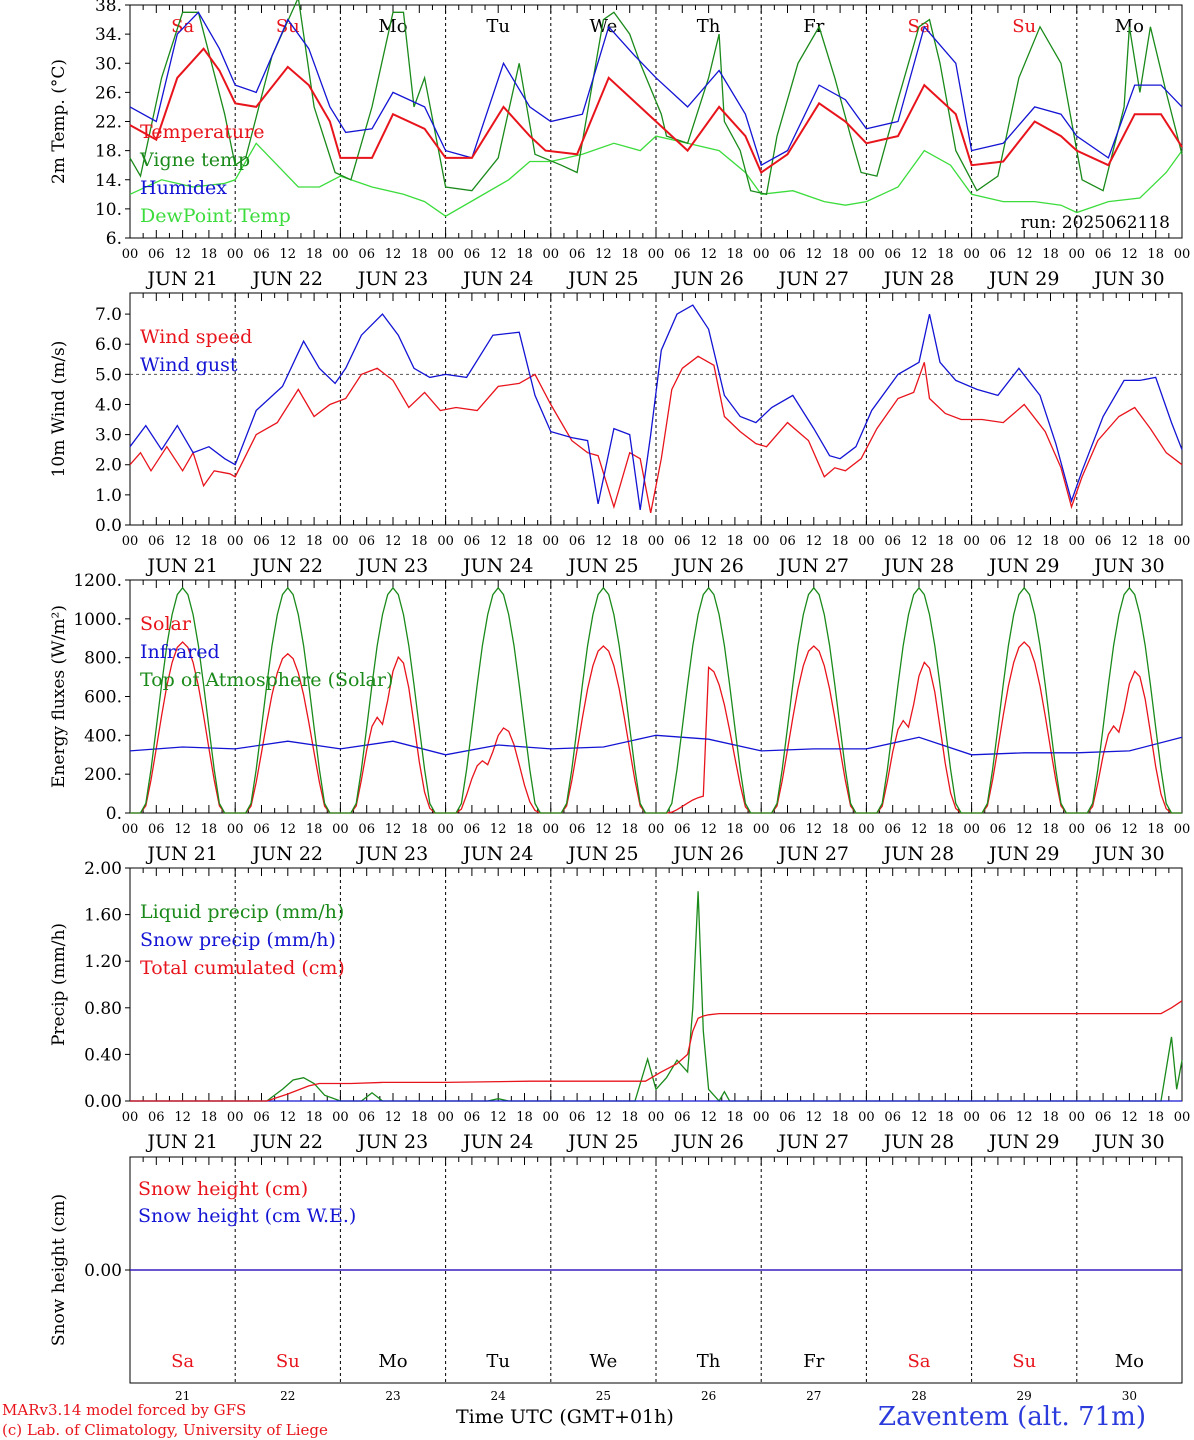  What do you see at coordinates (108, 526) in the screenshot?
I see `y-tick-label: 0.0` at bounding box center [108, 526].